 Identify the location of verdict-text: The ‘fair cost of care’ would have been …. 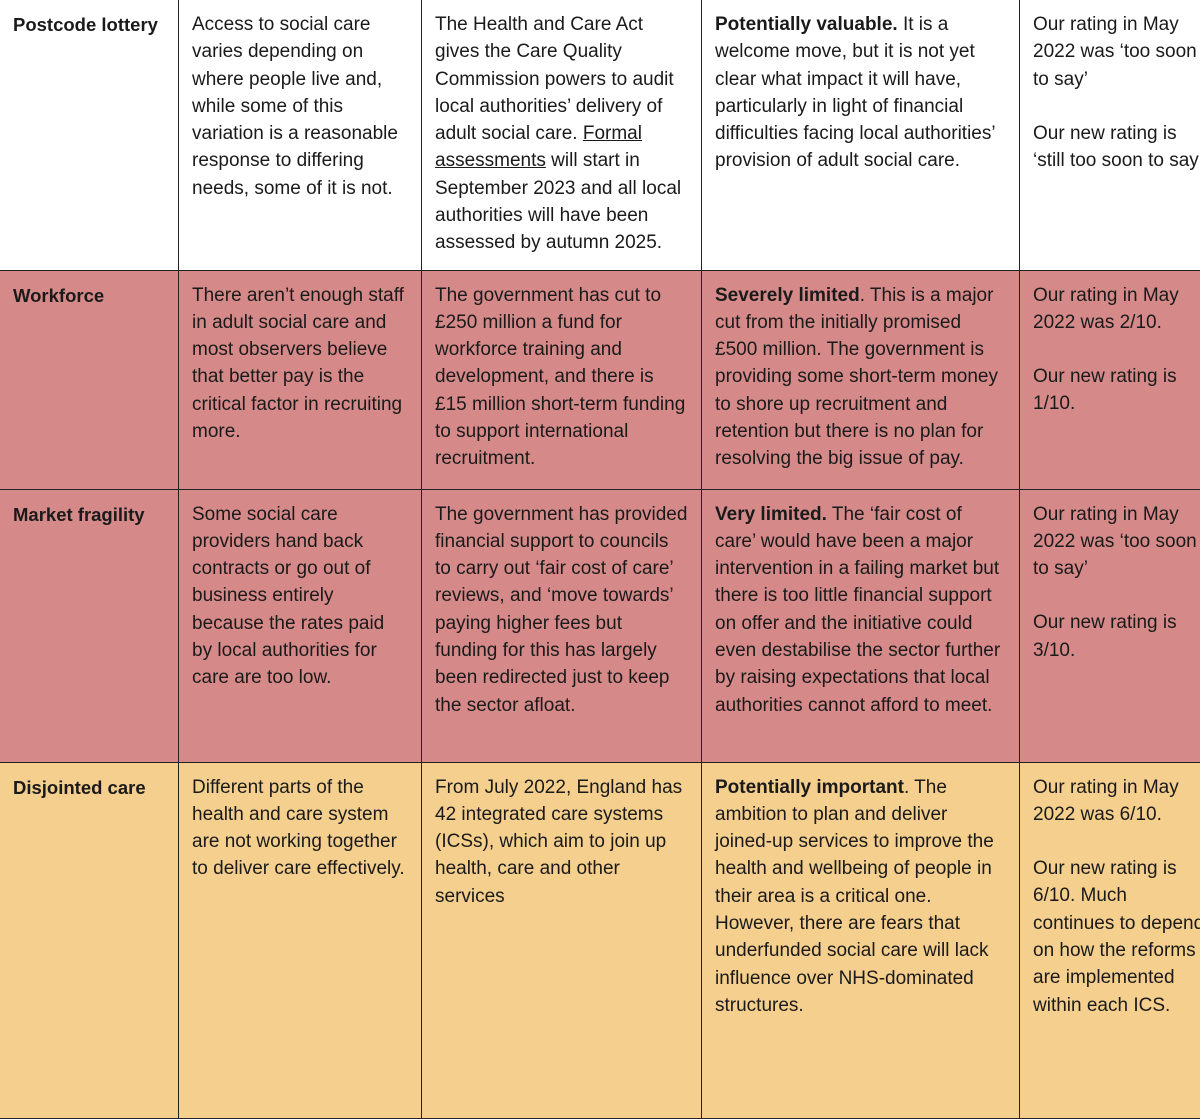
(857, 610).